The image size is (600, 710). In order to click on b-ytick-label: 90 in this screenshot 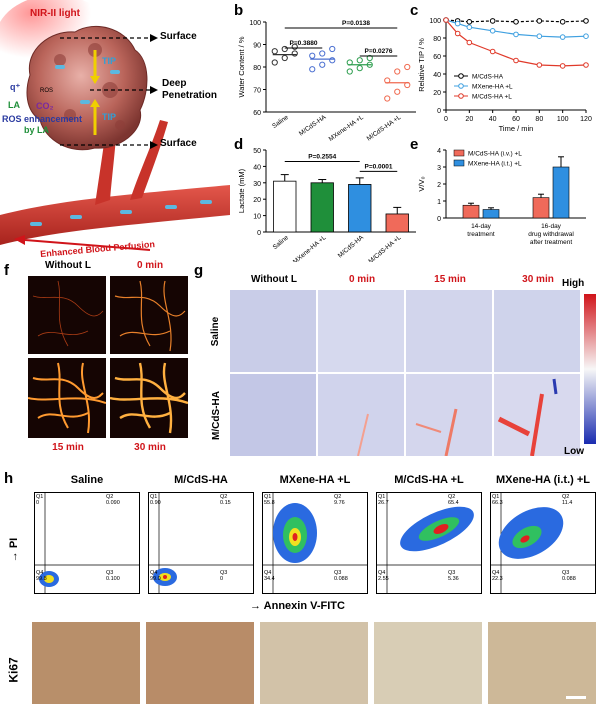, I will do `click(257, 46)`.